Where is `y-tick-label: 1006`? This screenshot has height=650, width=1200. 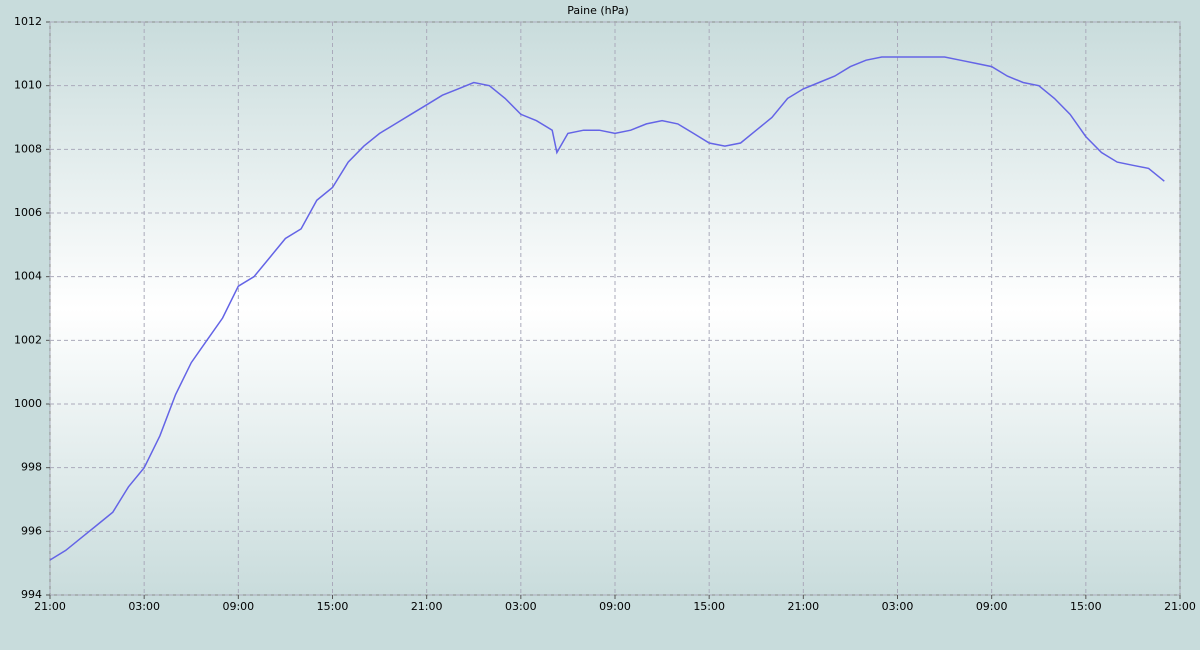
y-tick-label: 1006 is located at coordinates (28, 212).